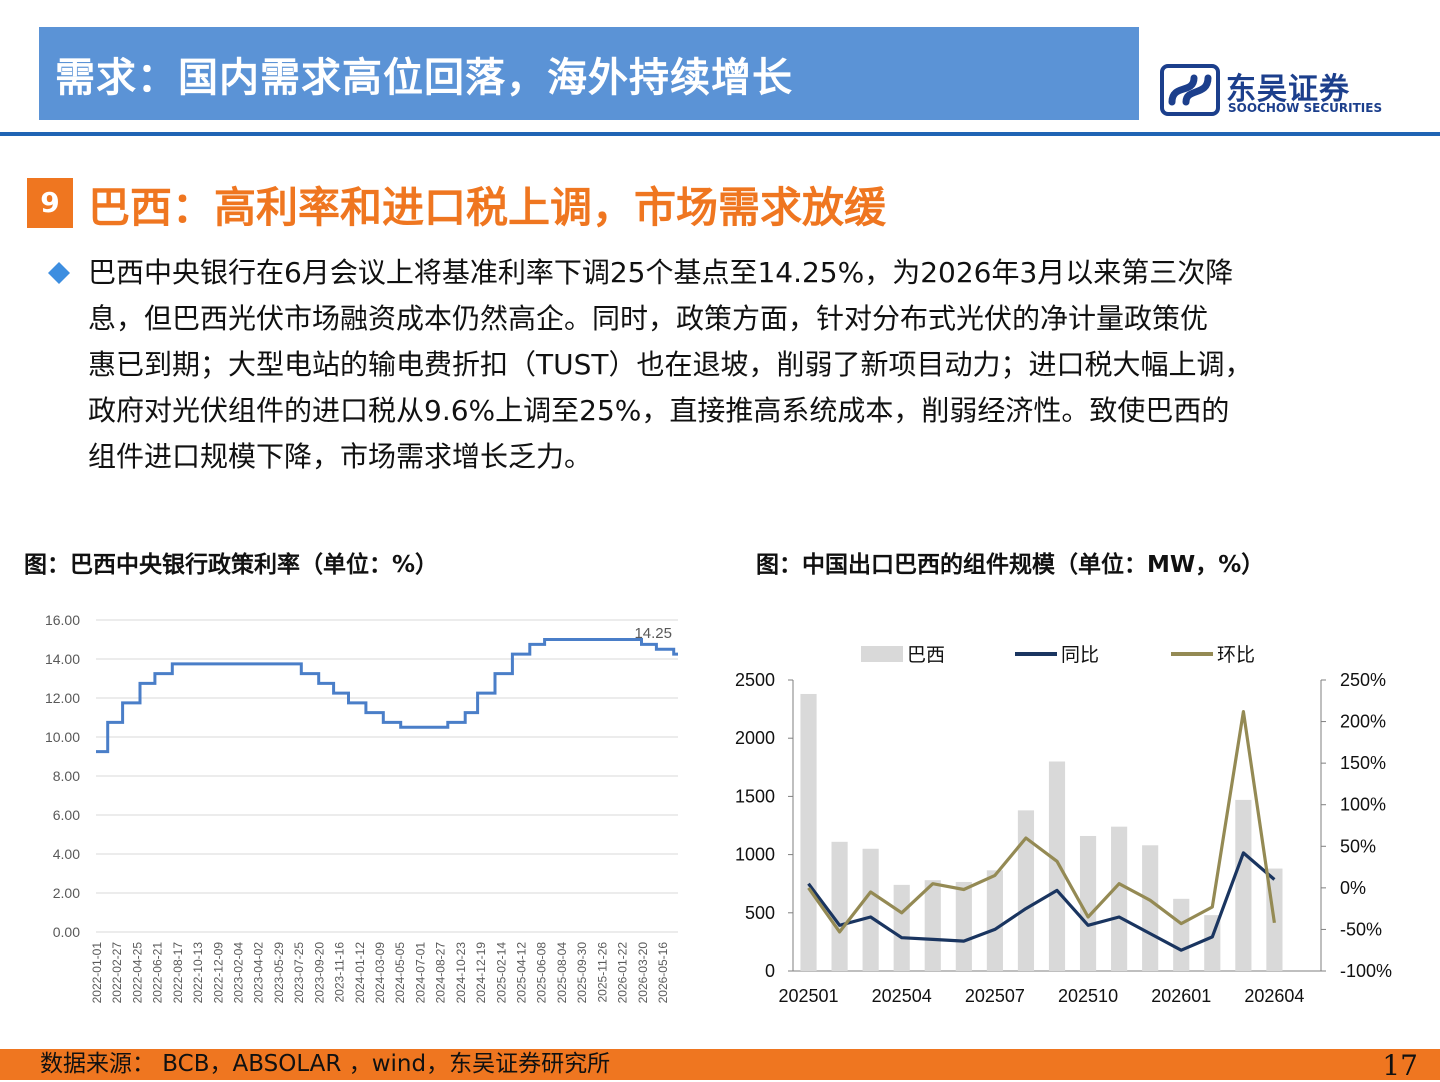 The height and width of the screenshot is (1082, 1440). What do you see at coordinates (420, 973) in the screenshot?
I see `x-tick-label: 2024-07-01` at bounding box center [420, 973].